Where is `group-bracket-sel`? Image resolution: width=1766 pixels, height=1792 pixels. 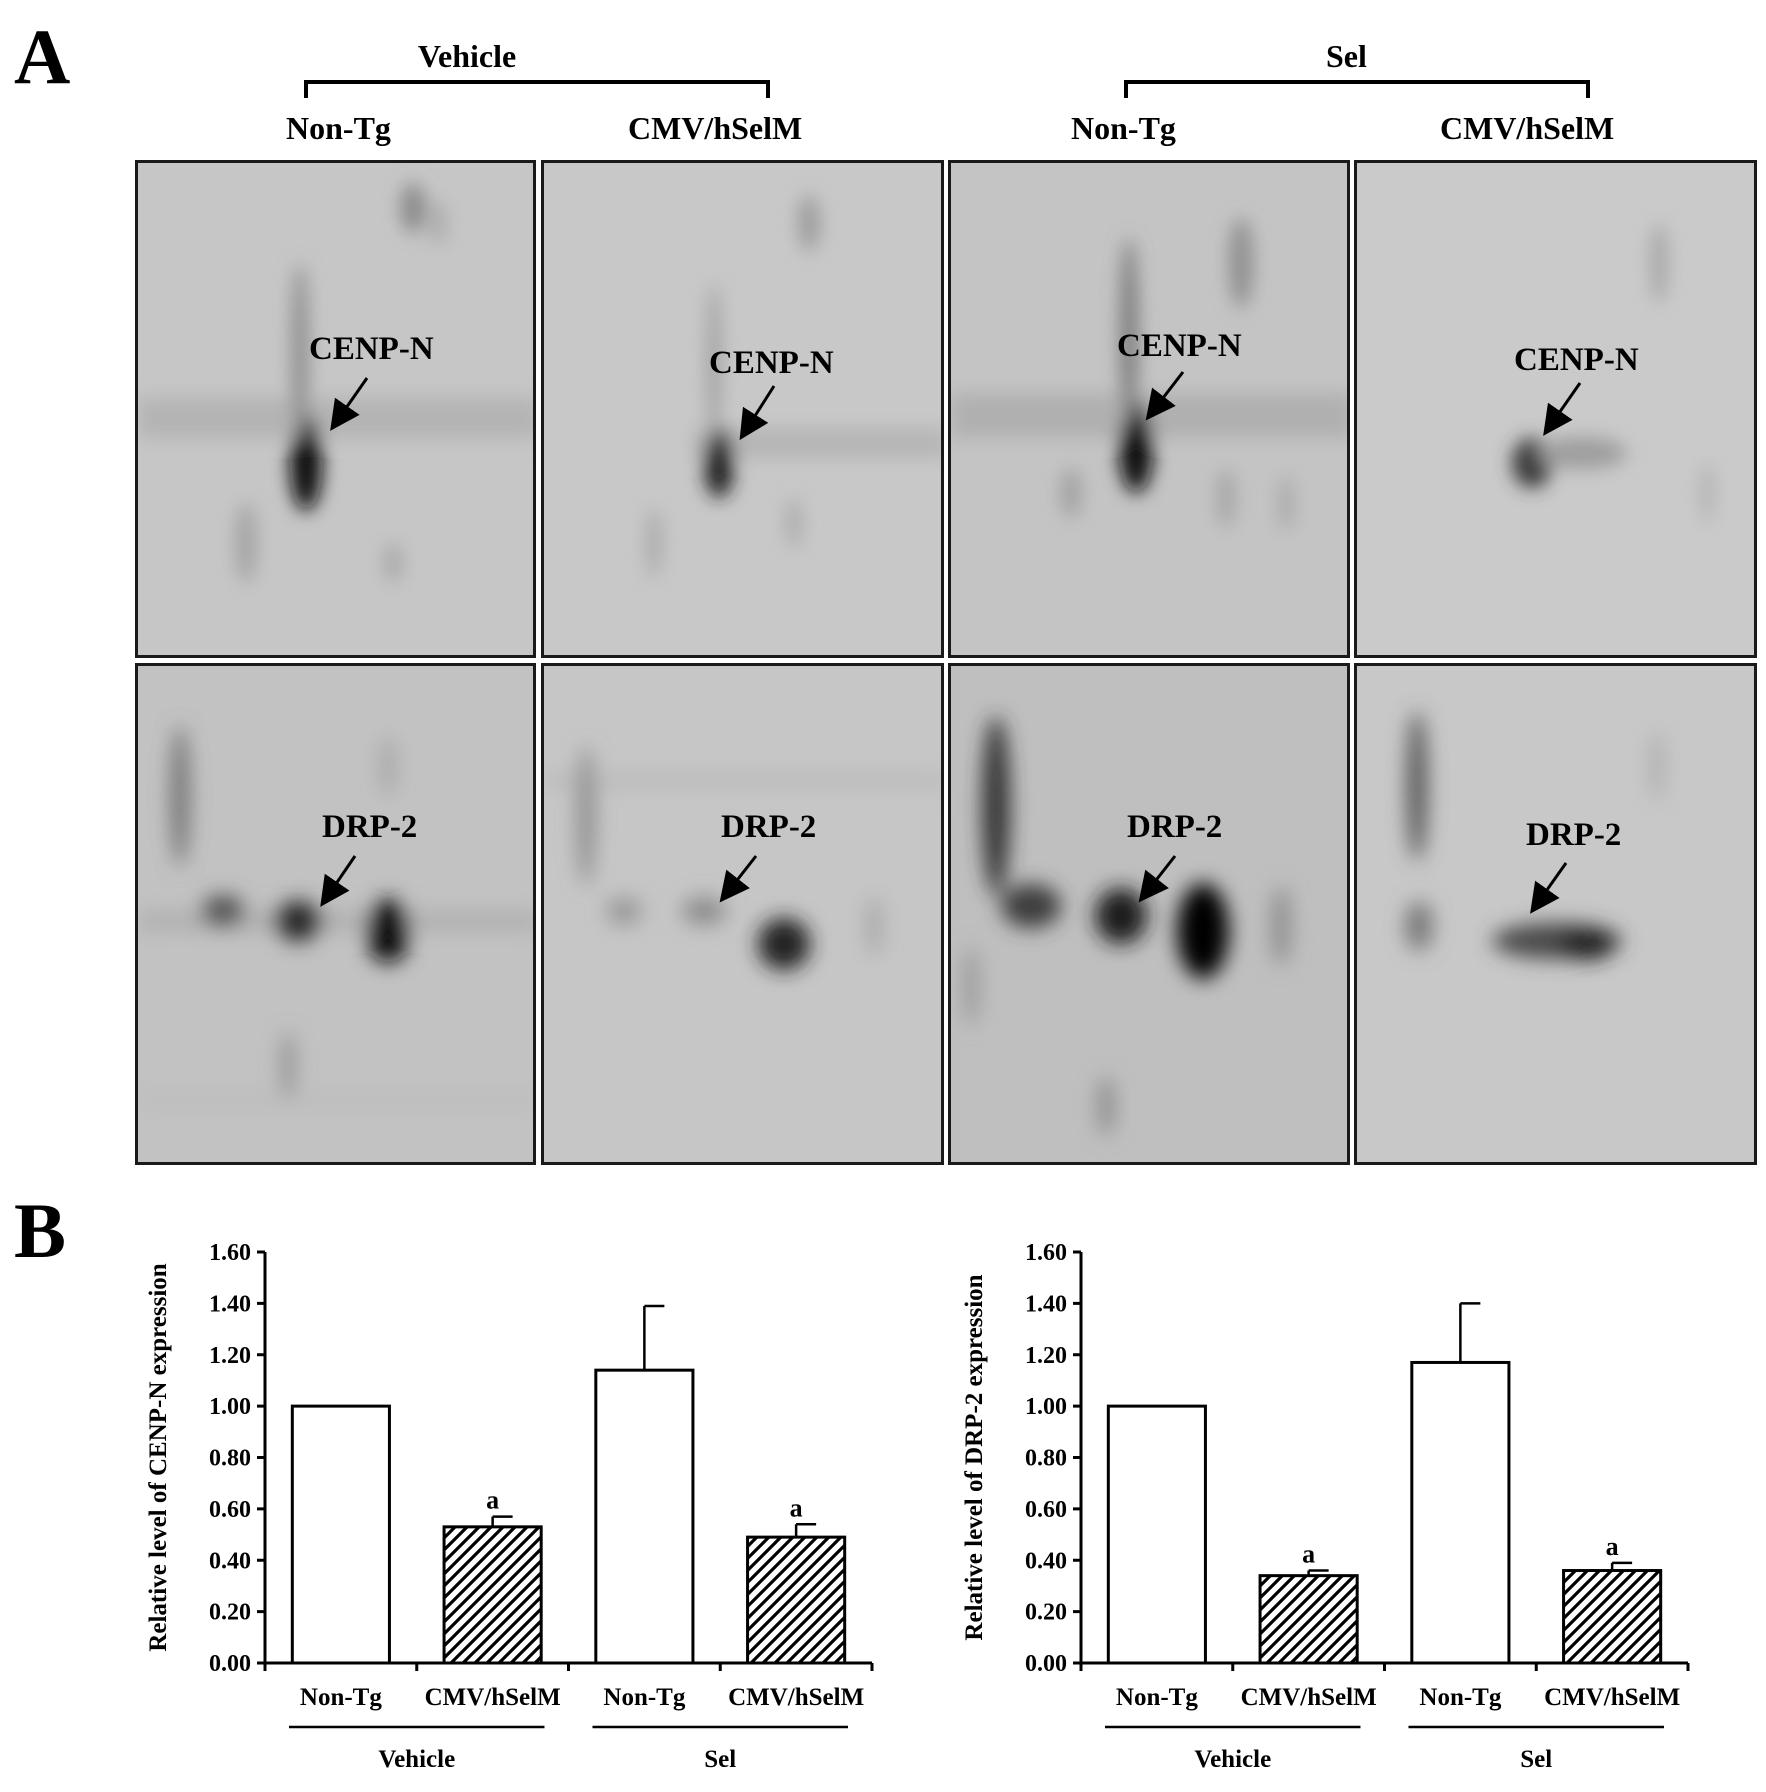 group-bracket-sel is located at coordinates (1357, 89).